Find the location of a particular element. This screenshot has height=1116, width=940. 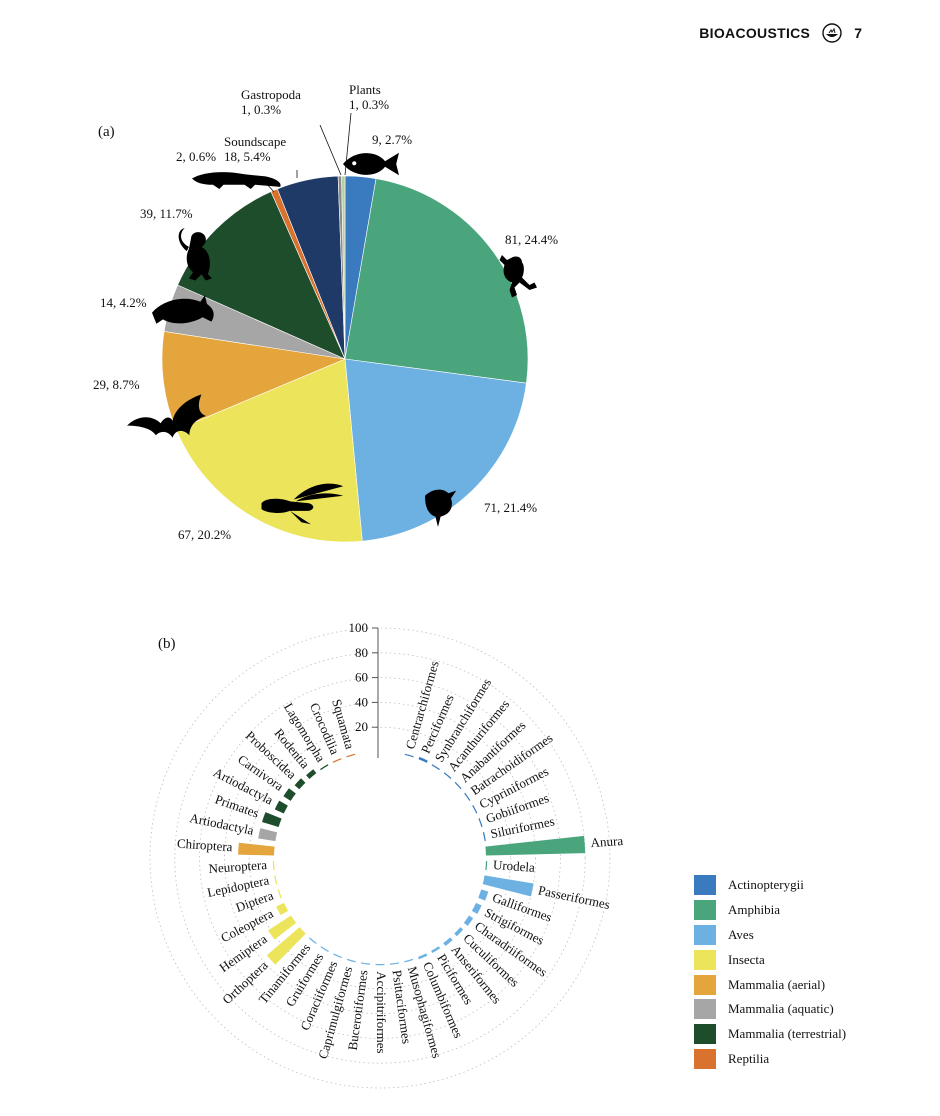

legend-item: Actinopterygii is located at coordinates (770, 885).